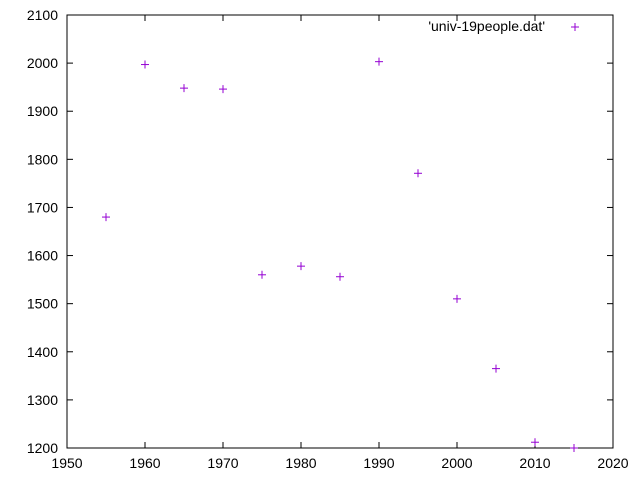  I want to click on x-tick-label: 1950, so click(66, 463).